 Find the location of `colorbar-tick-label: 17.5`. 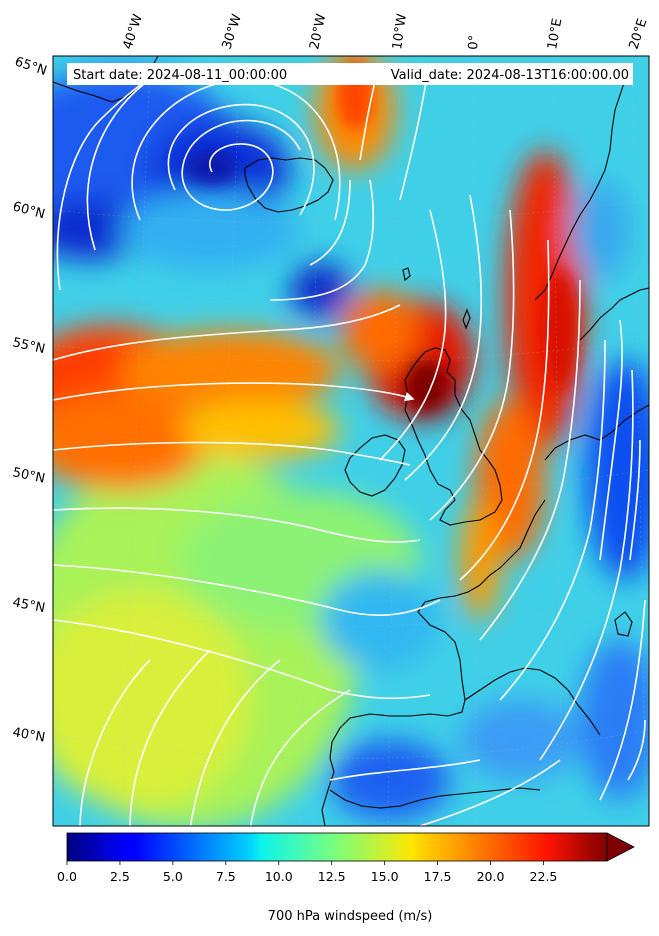

colorbar-tick-label: 17.5 is located at coordinates (438, 876).